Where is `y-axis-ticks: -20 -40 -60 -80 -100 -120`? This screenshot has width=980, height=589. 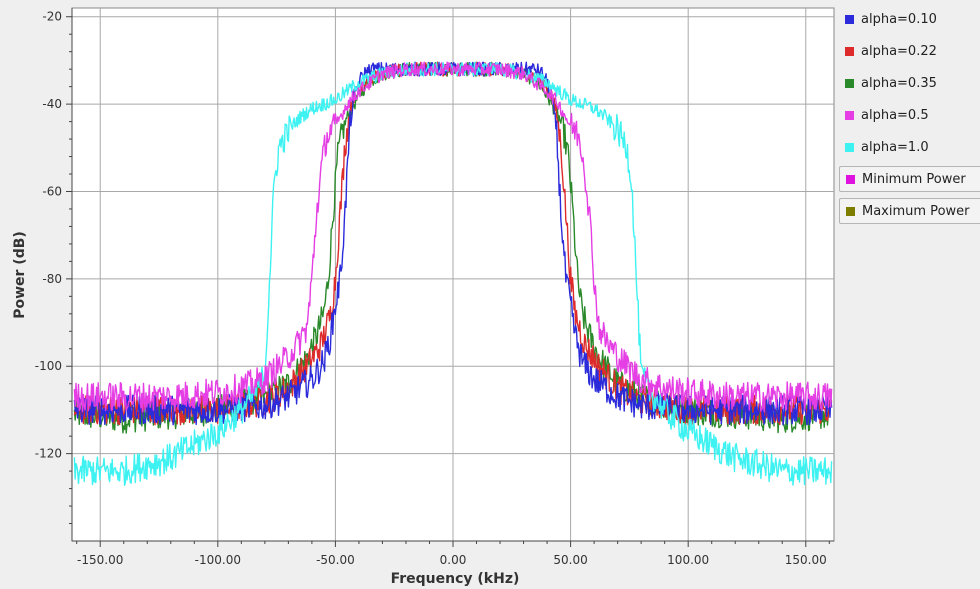 y-axis-ticks: -20 -40 -60 -80 -100 -120 is located at coordinates (53, 267).